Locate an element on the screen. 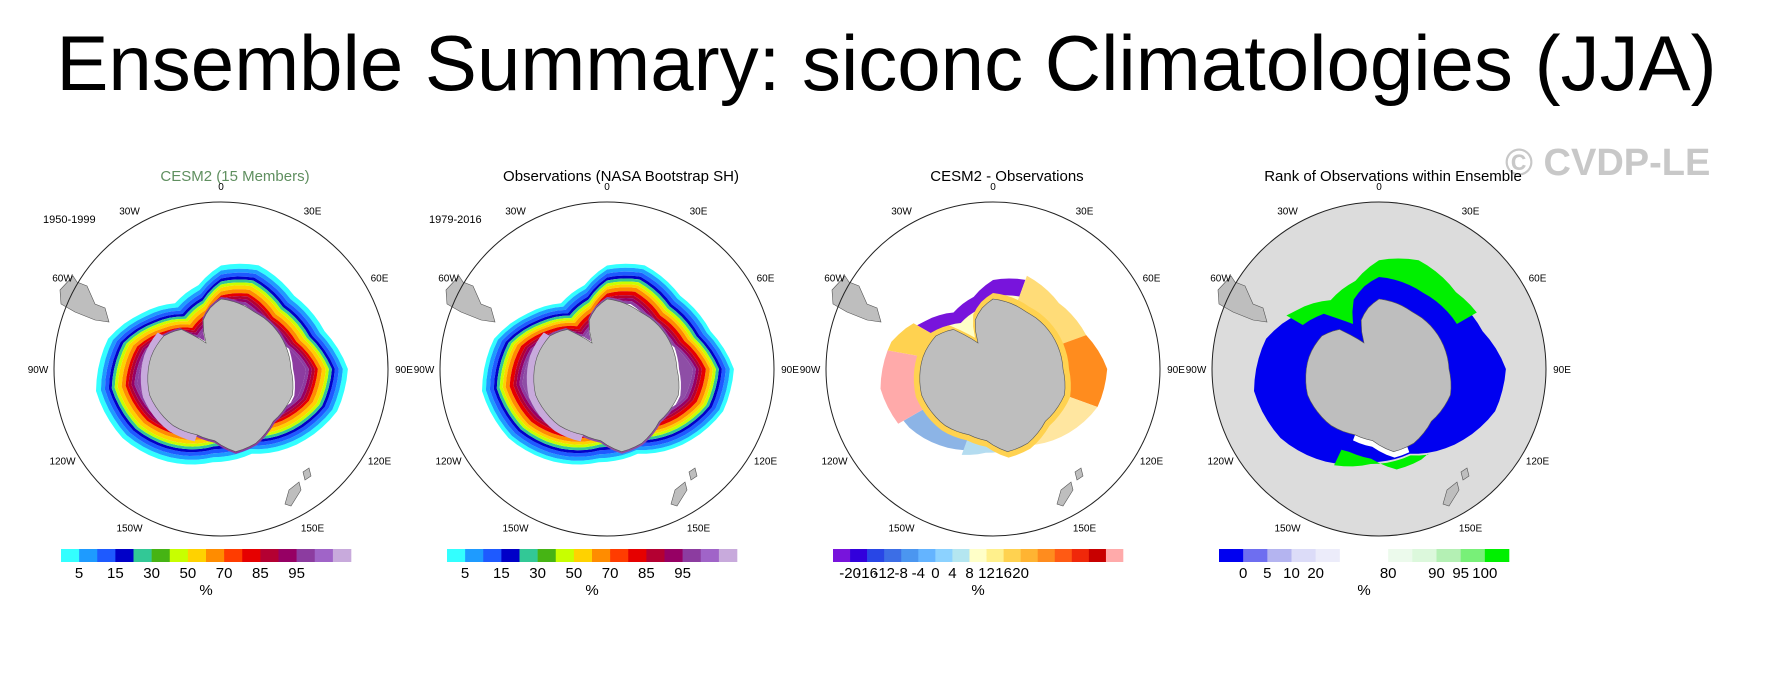  colorbar-tick-label: 10 is located at coordinates (1291, 573).